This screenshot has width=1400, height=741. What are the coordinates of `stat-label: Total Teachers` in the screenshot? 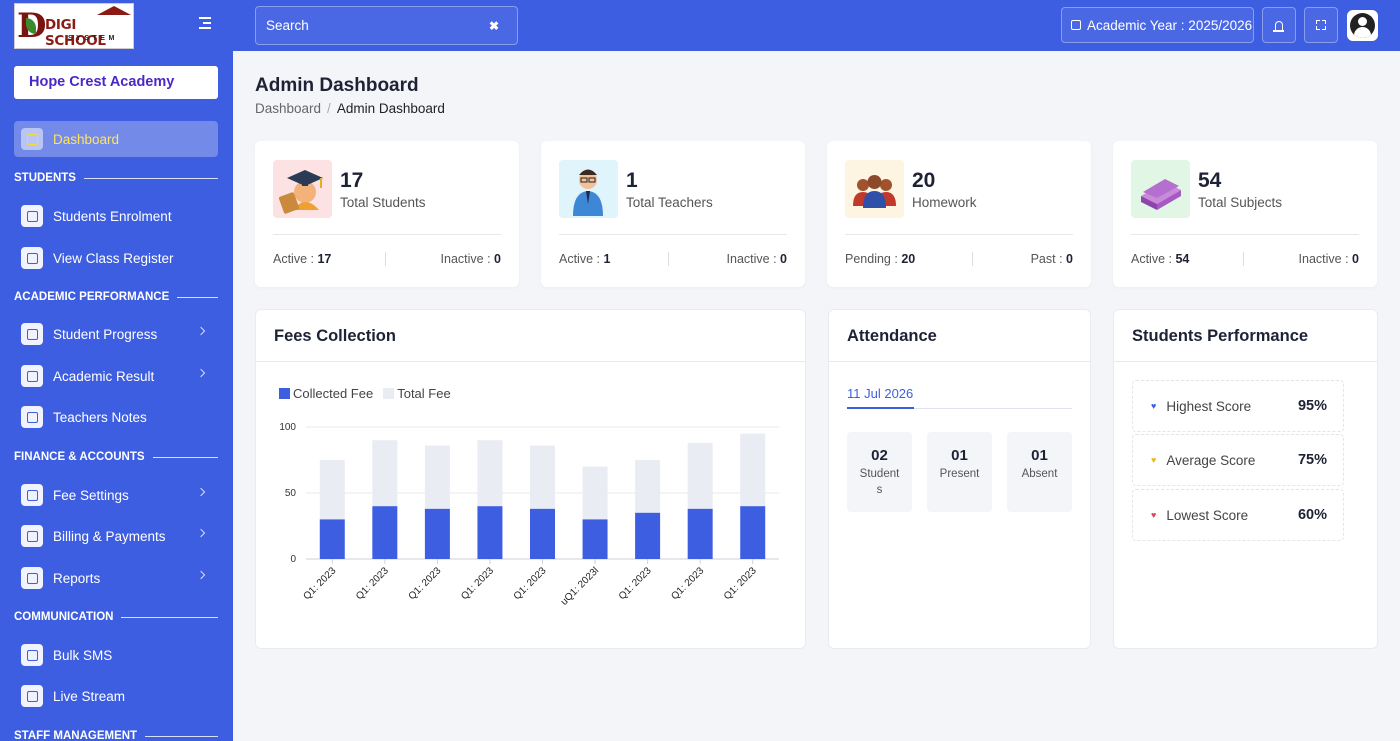 It's located at (669, 202).